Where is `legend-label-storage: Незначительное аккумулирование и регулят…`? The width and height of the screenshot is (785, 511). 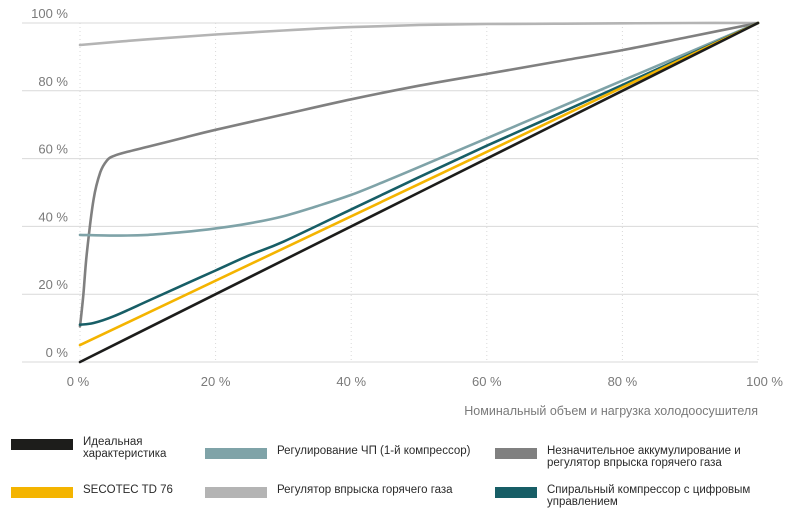 legend-label-storage: Незначительное аккумулирование и регулят… is located at coordinates (644, 457).